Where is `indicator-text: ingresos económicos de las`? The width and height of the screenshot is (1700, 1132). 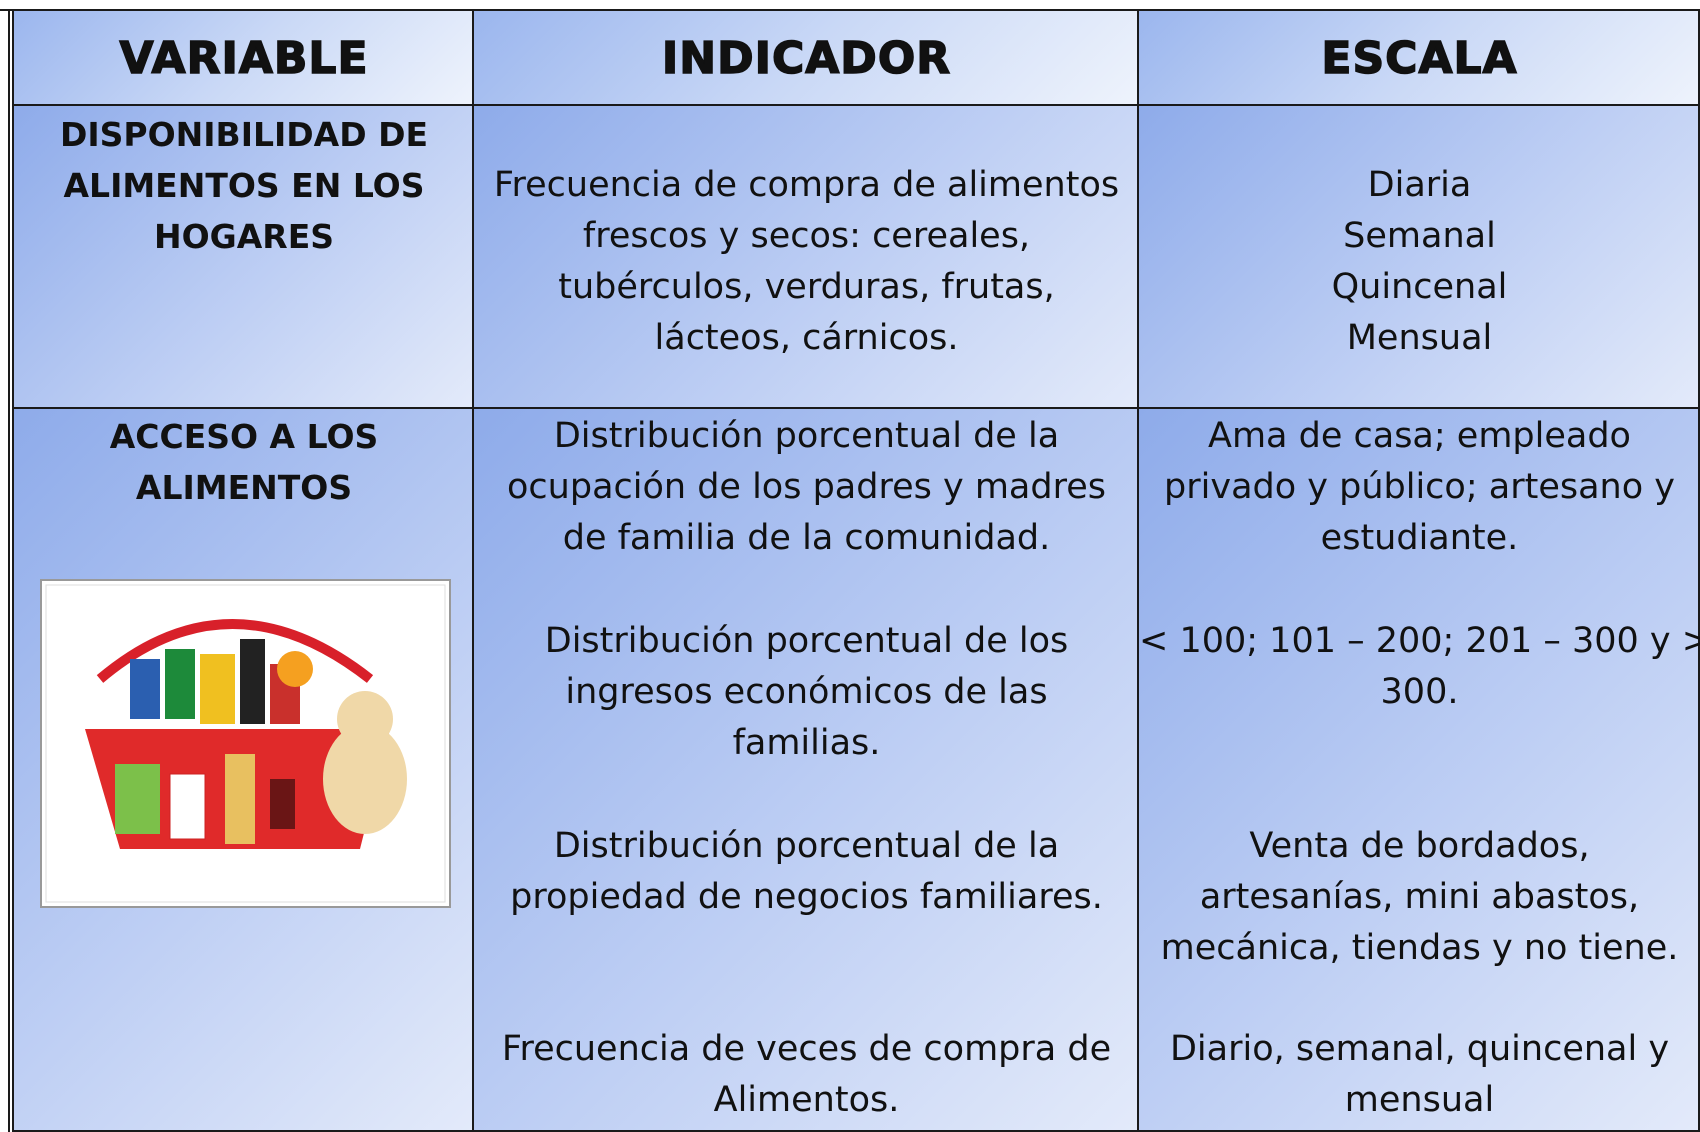
indicator-text: ingresos económicos de las is located at coordinates (806, 692).